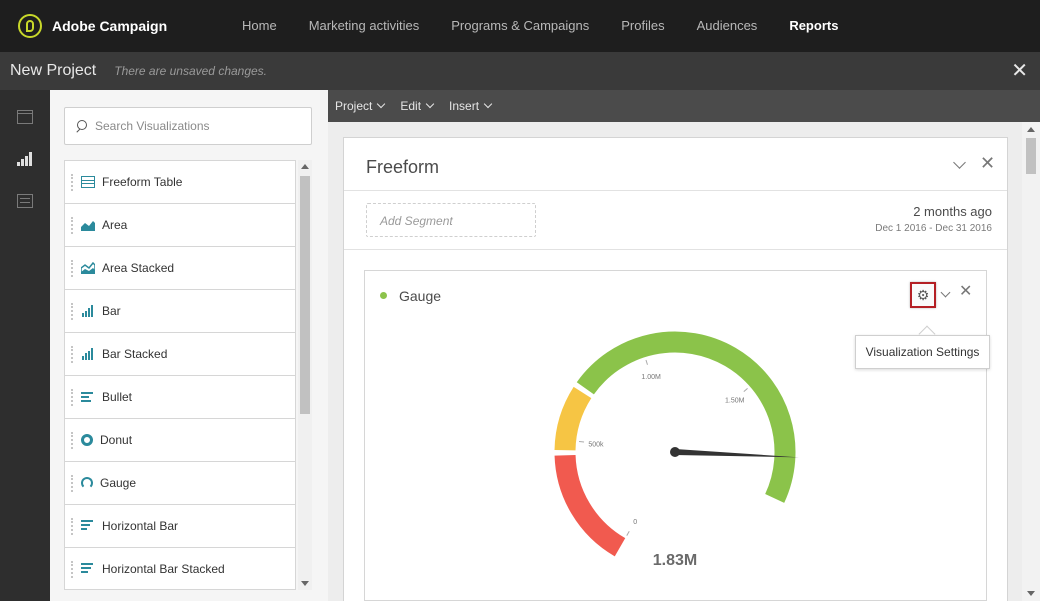 The image size is (1040, 601). What do you see at coordinates (360, 106) in the screenshot?
I see `toolbar-menu-project: Project` at bounding box center [360, 106].